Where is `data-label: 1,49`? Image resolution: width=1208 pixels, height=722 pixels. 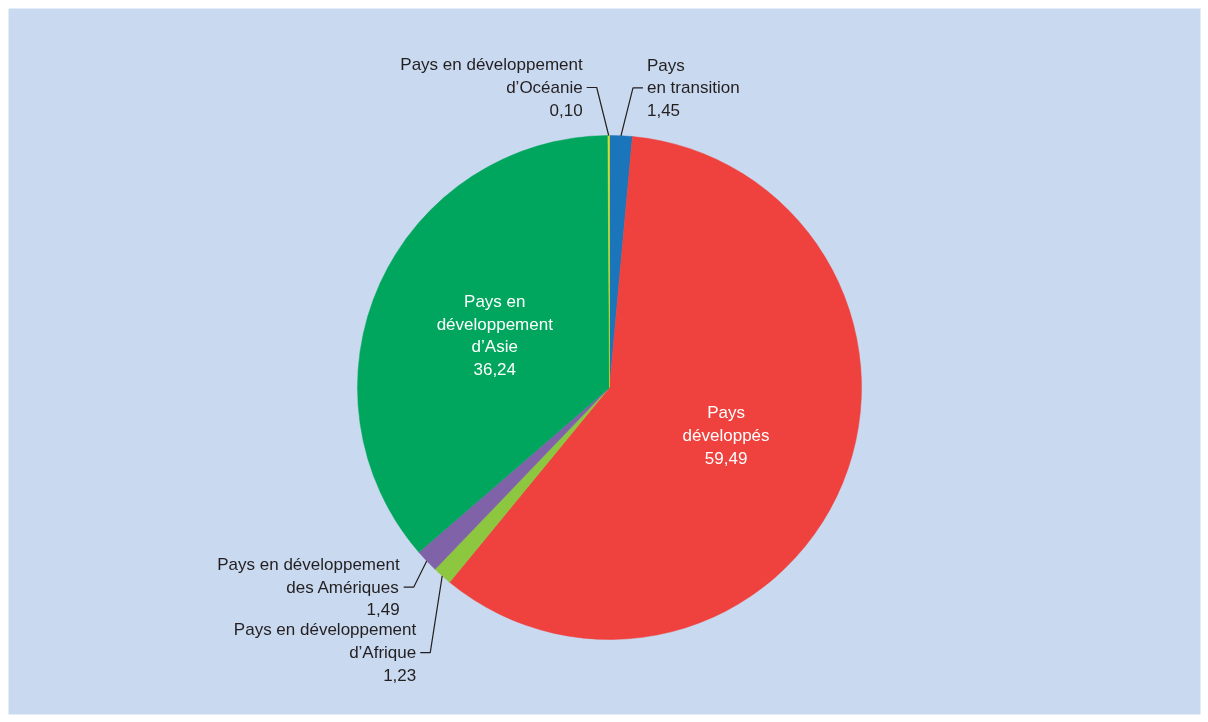 data-label: 1,49 is located at coordinates (383, 610).